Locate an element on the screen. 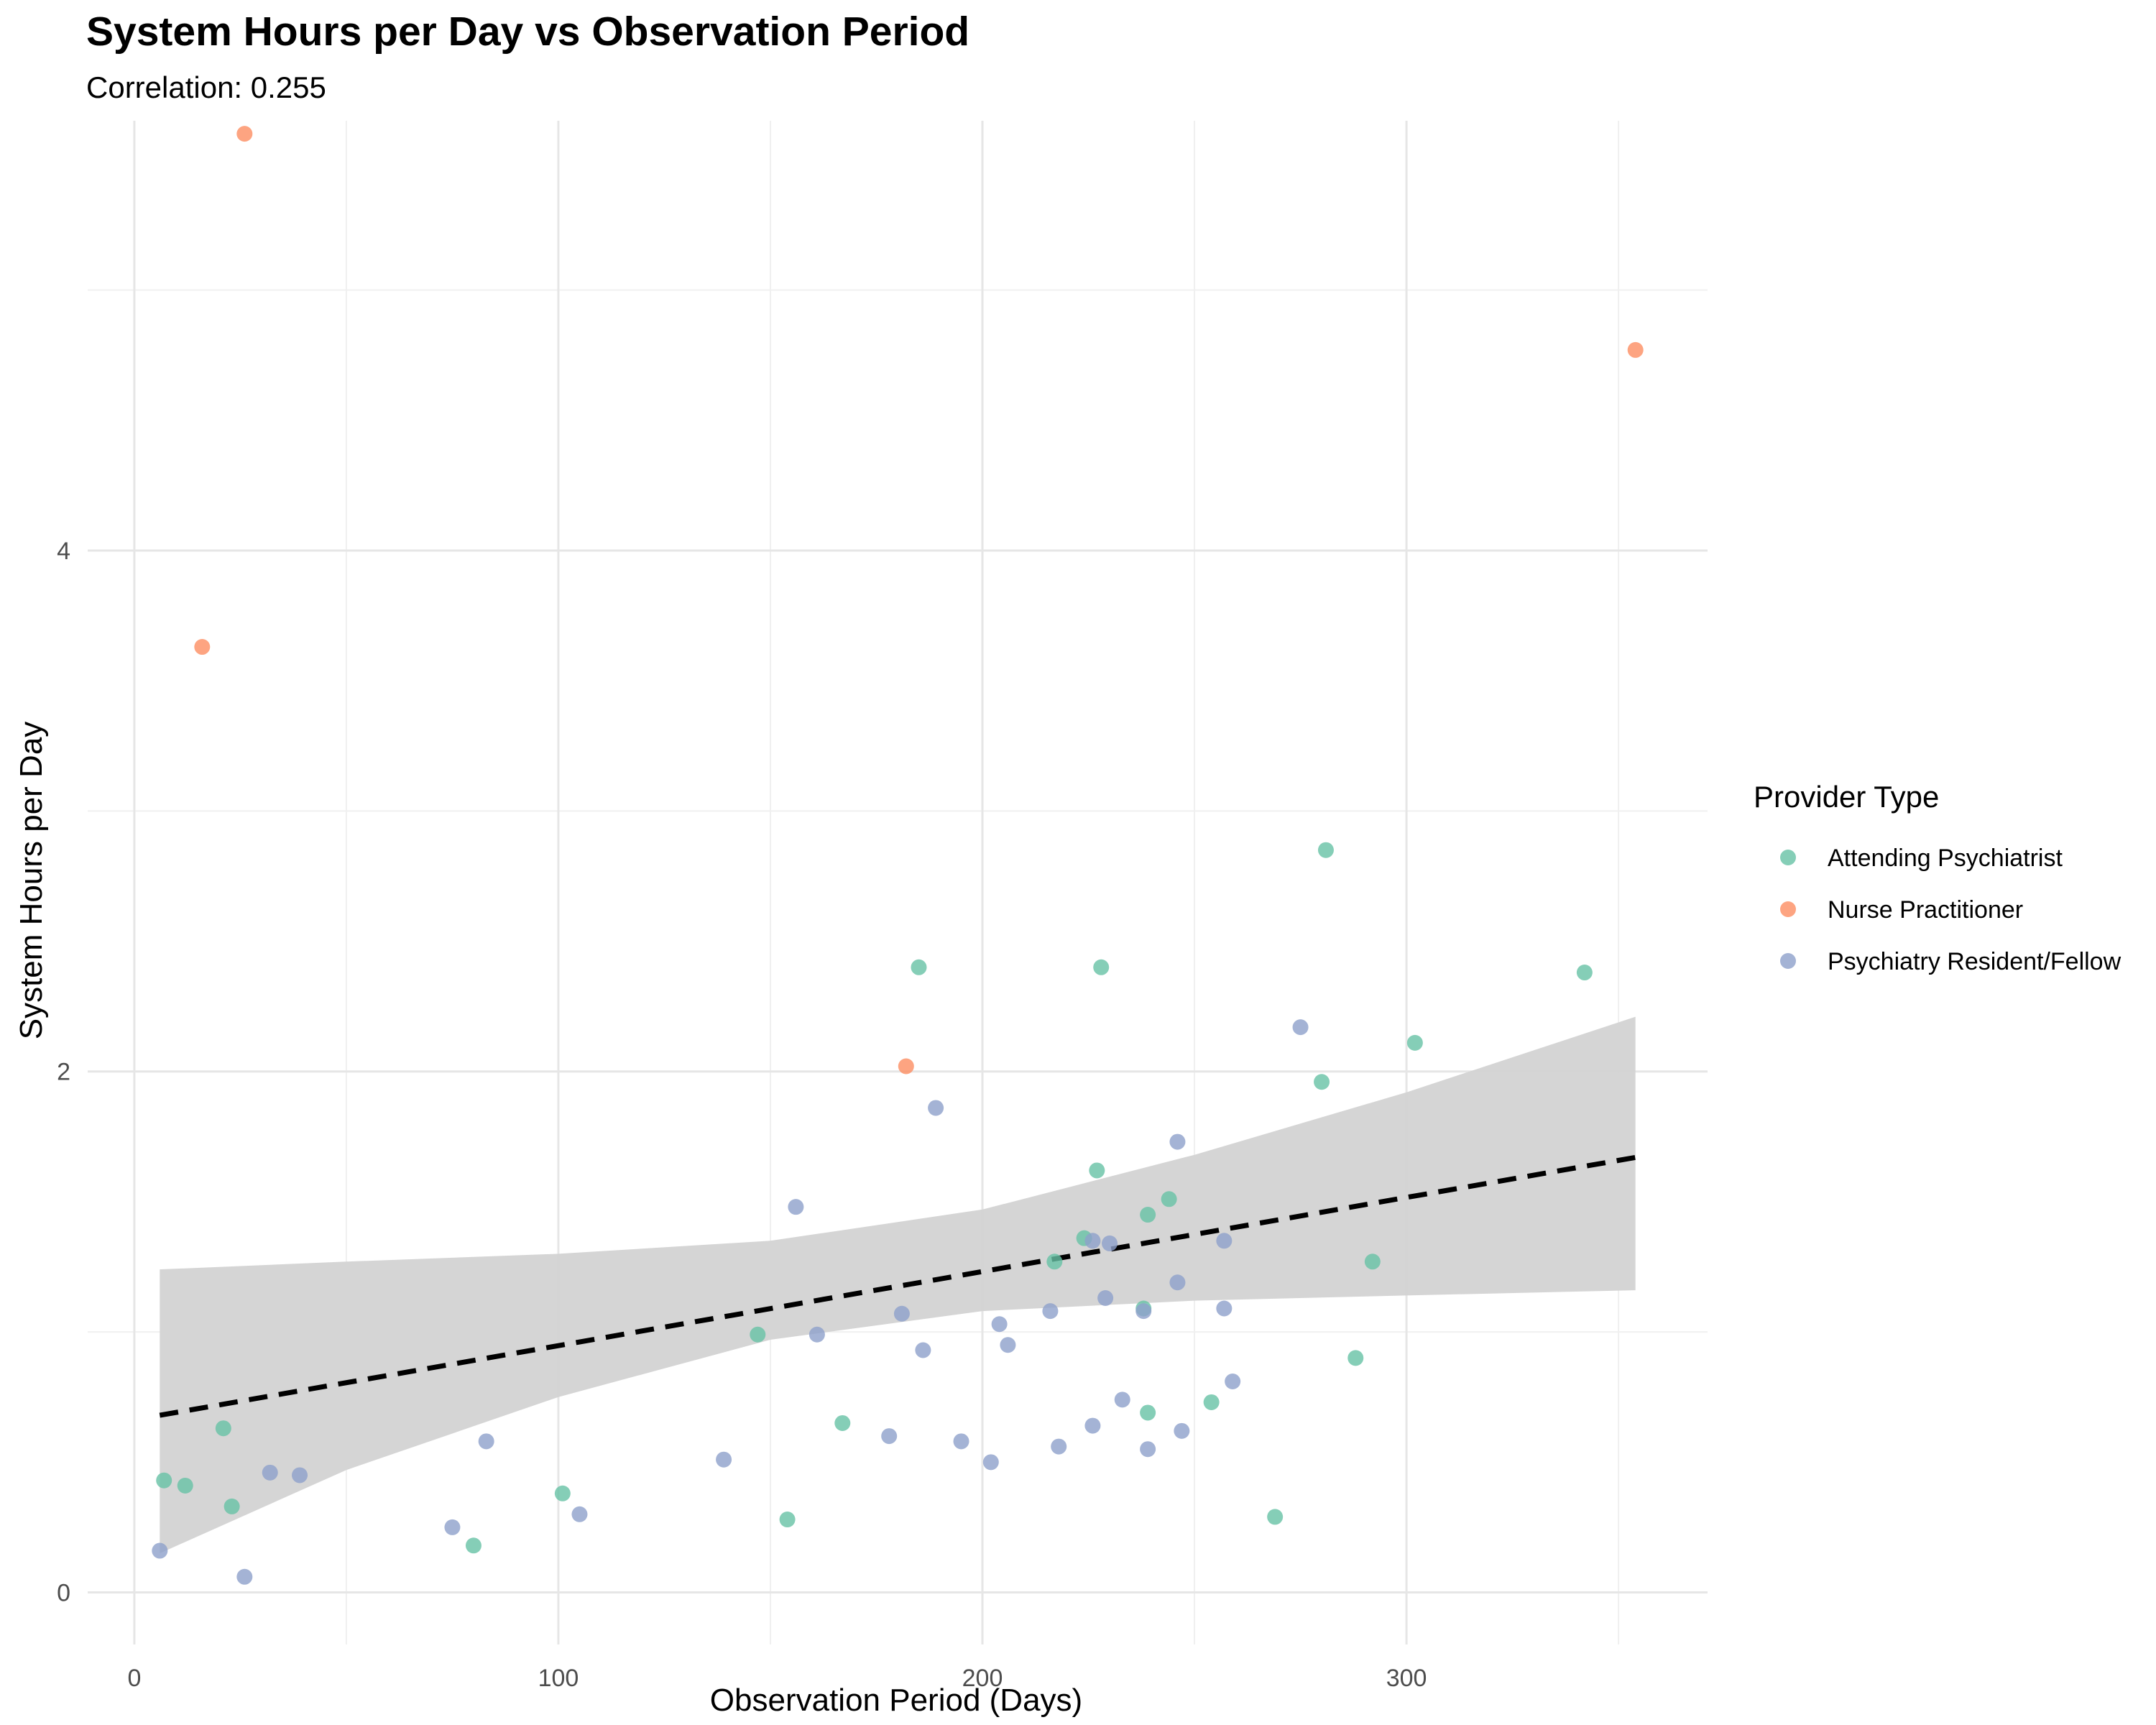 The height and width of the screenshot is (1725, 2156). x-tick-label: 200 is located at coordinates (983, 1678).